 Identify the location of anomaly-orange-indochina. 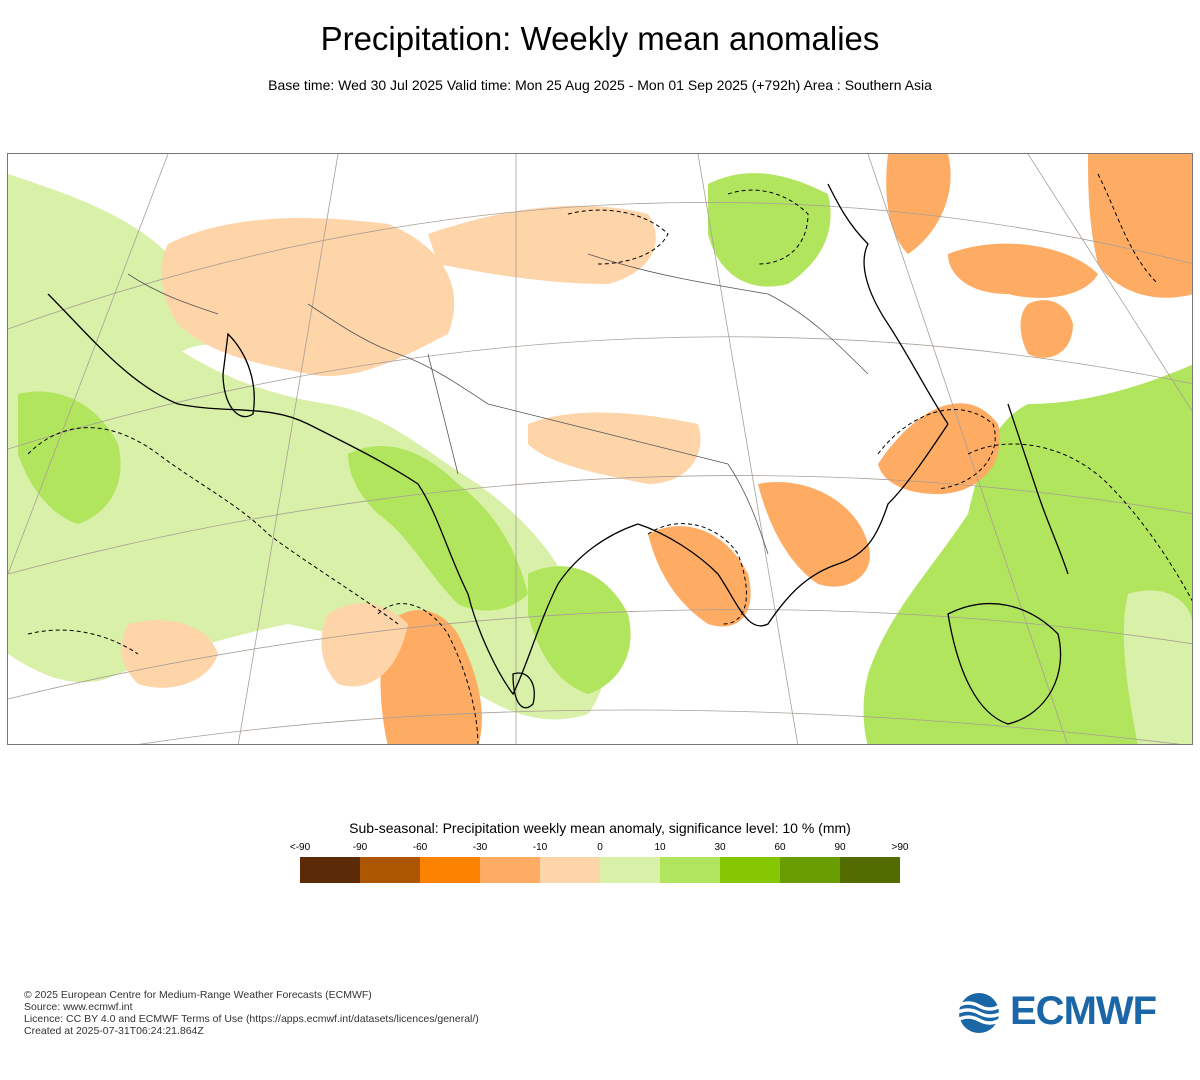
(814, 534).